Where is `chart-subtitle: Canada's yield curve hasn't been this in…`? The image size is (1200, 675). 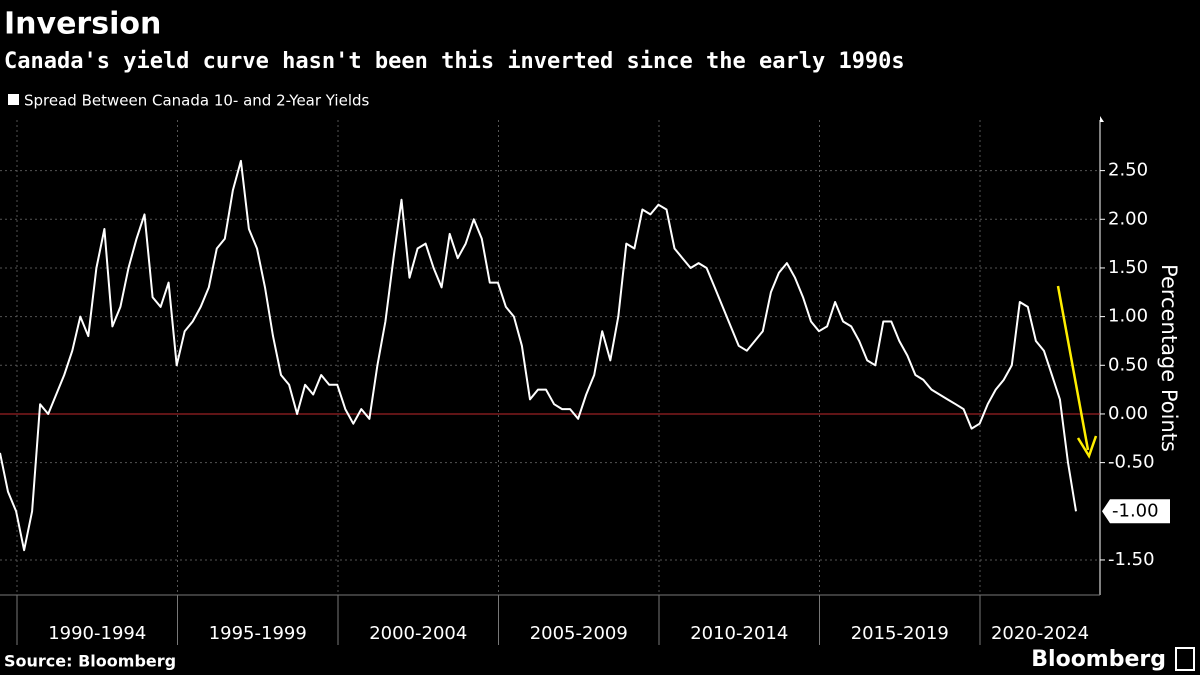 chart-subtitle: Canada's yield curve hasn't been this in… is located at coordinates (454, 61).